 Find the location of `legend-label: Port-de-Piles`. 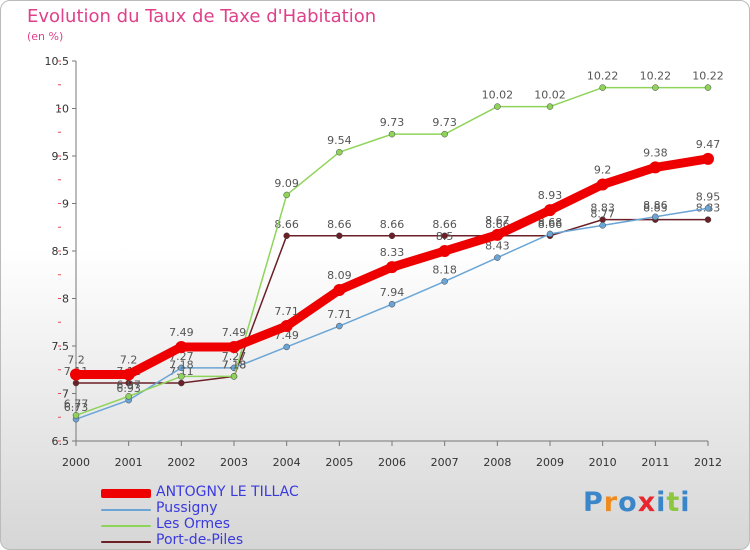

legend-label: Port-de-Piles is located at coordinates (200, 540).